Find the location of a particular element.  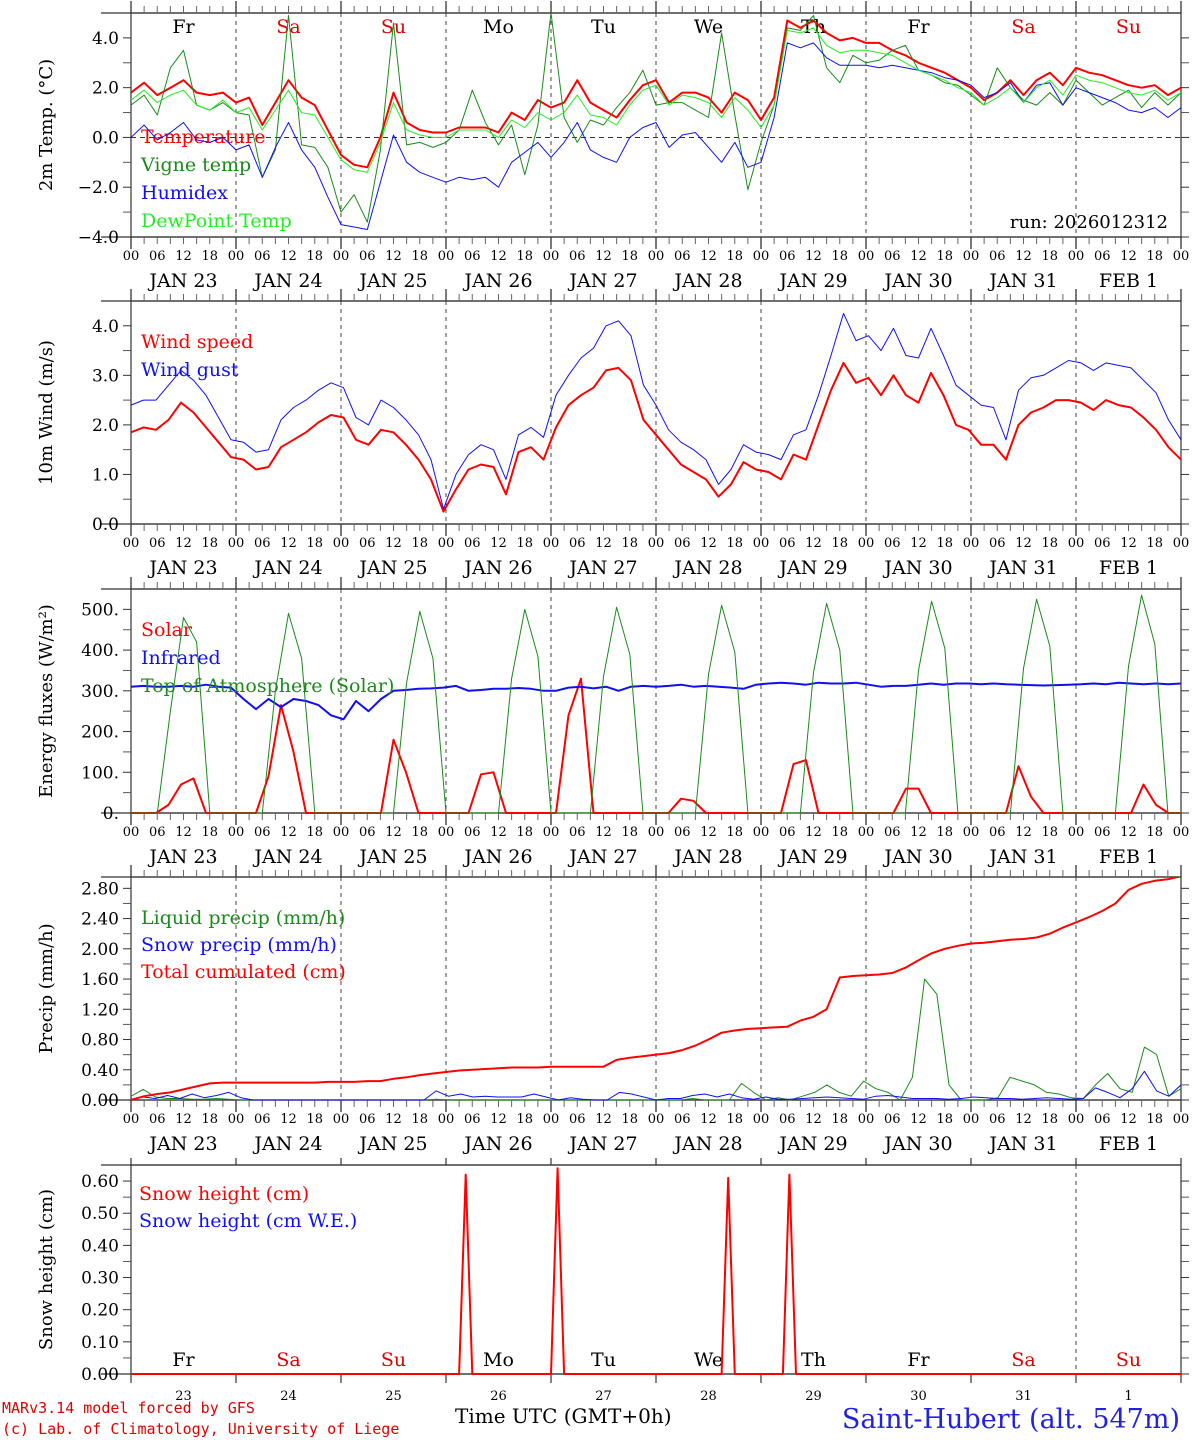

legend-entry: Vigne temp is located at coordinates (195, 165).